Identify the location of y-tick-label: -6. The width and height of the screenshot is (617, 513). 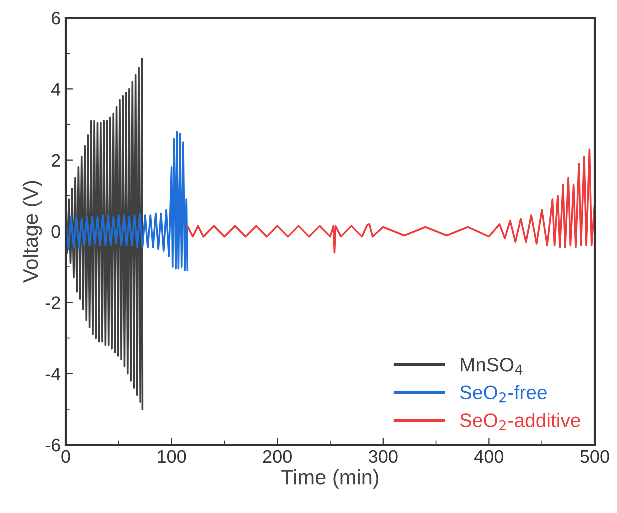
(53, 445).